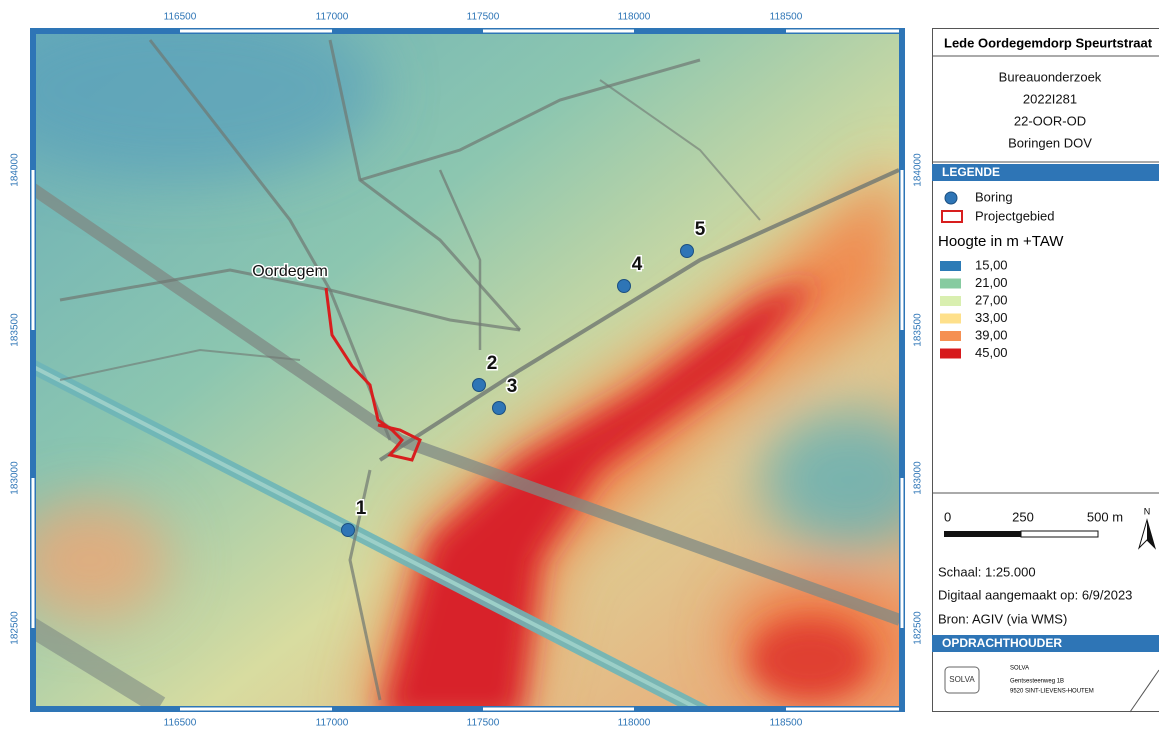  What do you see at coordinates (994, 196) in the screenshot?
I see `legend-item: Boring` at bounding box center [994, 196].